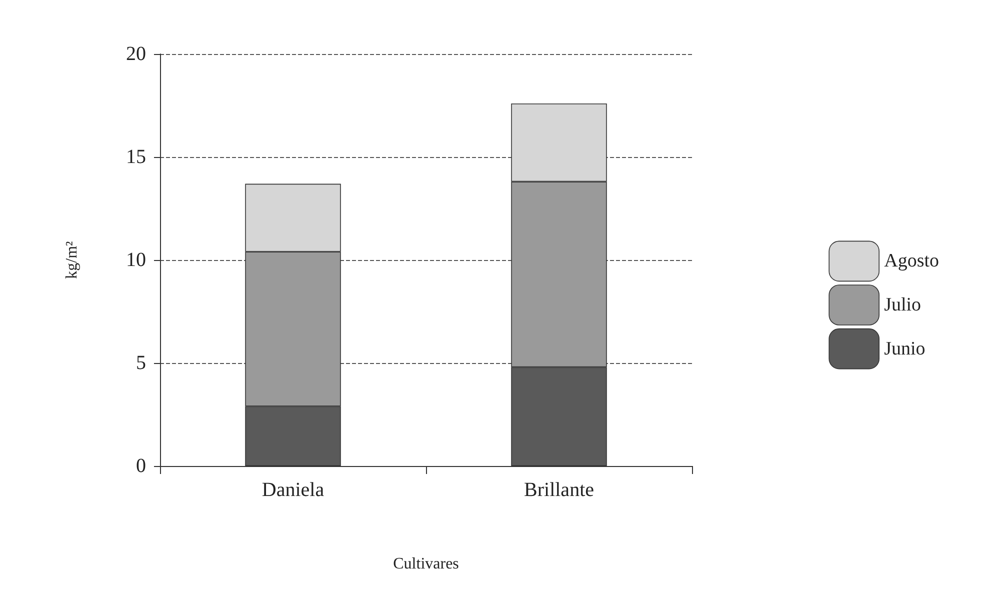 This screenshot has height=610, width=992. I want to click on x-axis-title: Cultivares, so click(426, 564).